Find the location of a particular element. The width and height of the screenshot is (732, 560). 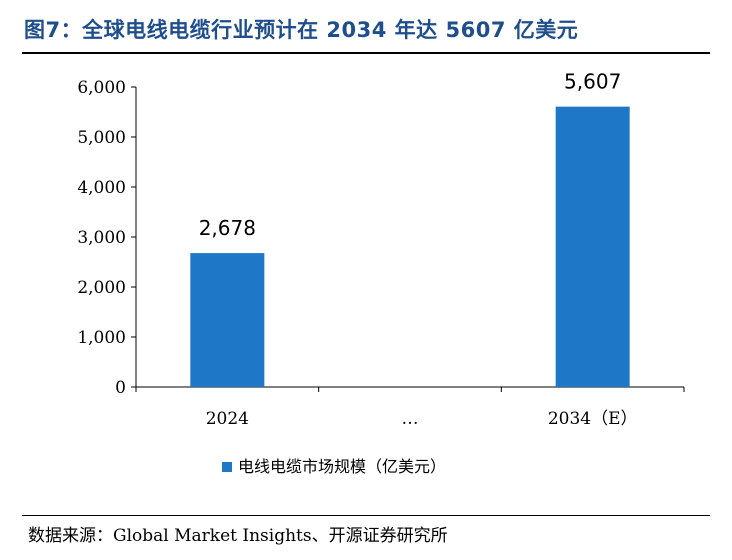

title-rule is located at coordinates (366, 53).